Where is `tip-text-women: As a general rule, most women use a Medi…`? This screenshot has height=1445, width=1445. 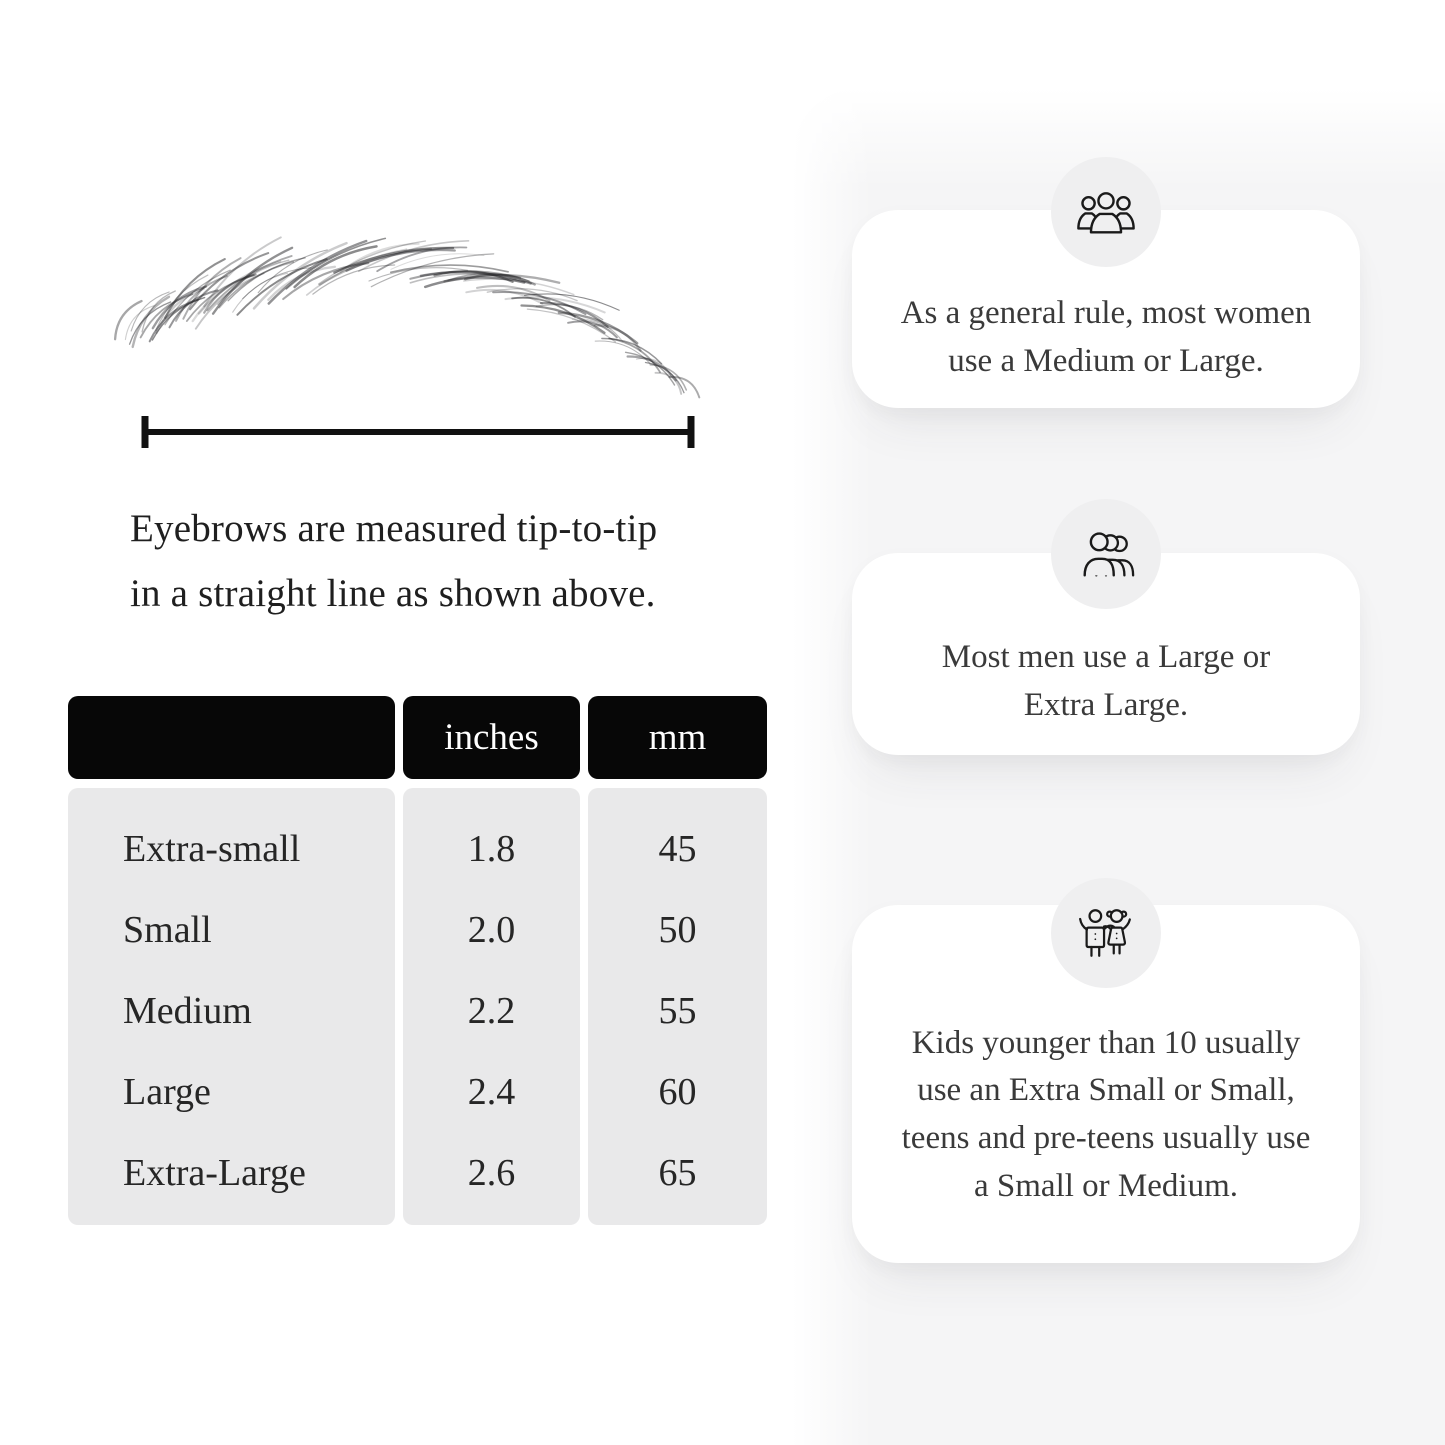 tip-text-women: As a general rule, most women use a Medi… is located at coordinates (1106, 337).